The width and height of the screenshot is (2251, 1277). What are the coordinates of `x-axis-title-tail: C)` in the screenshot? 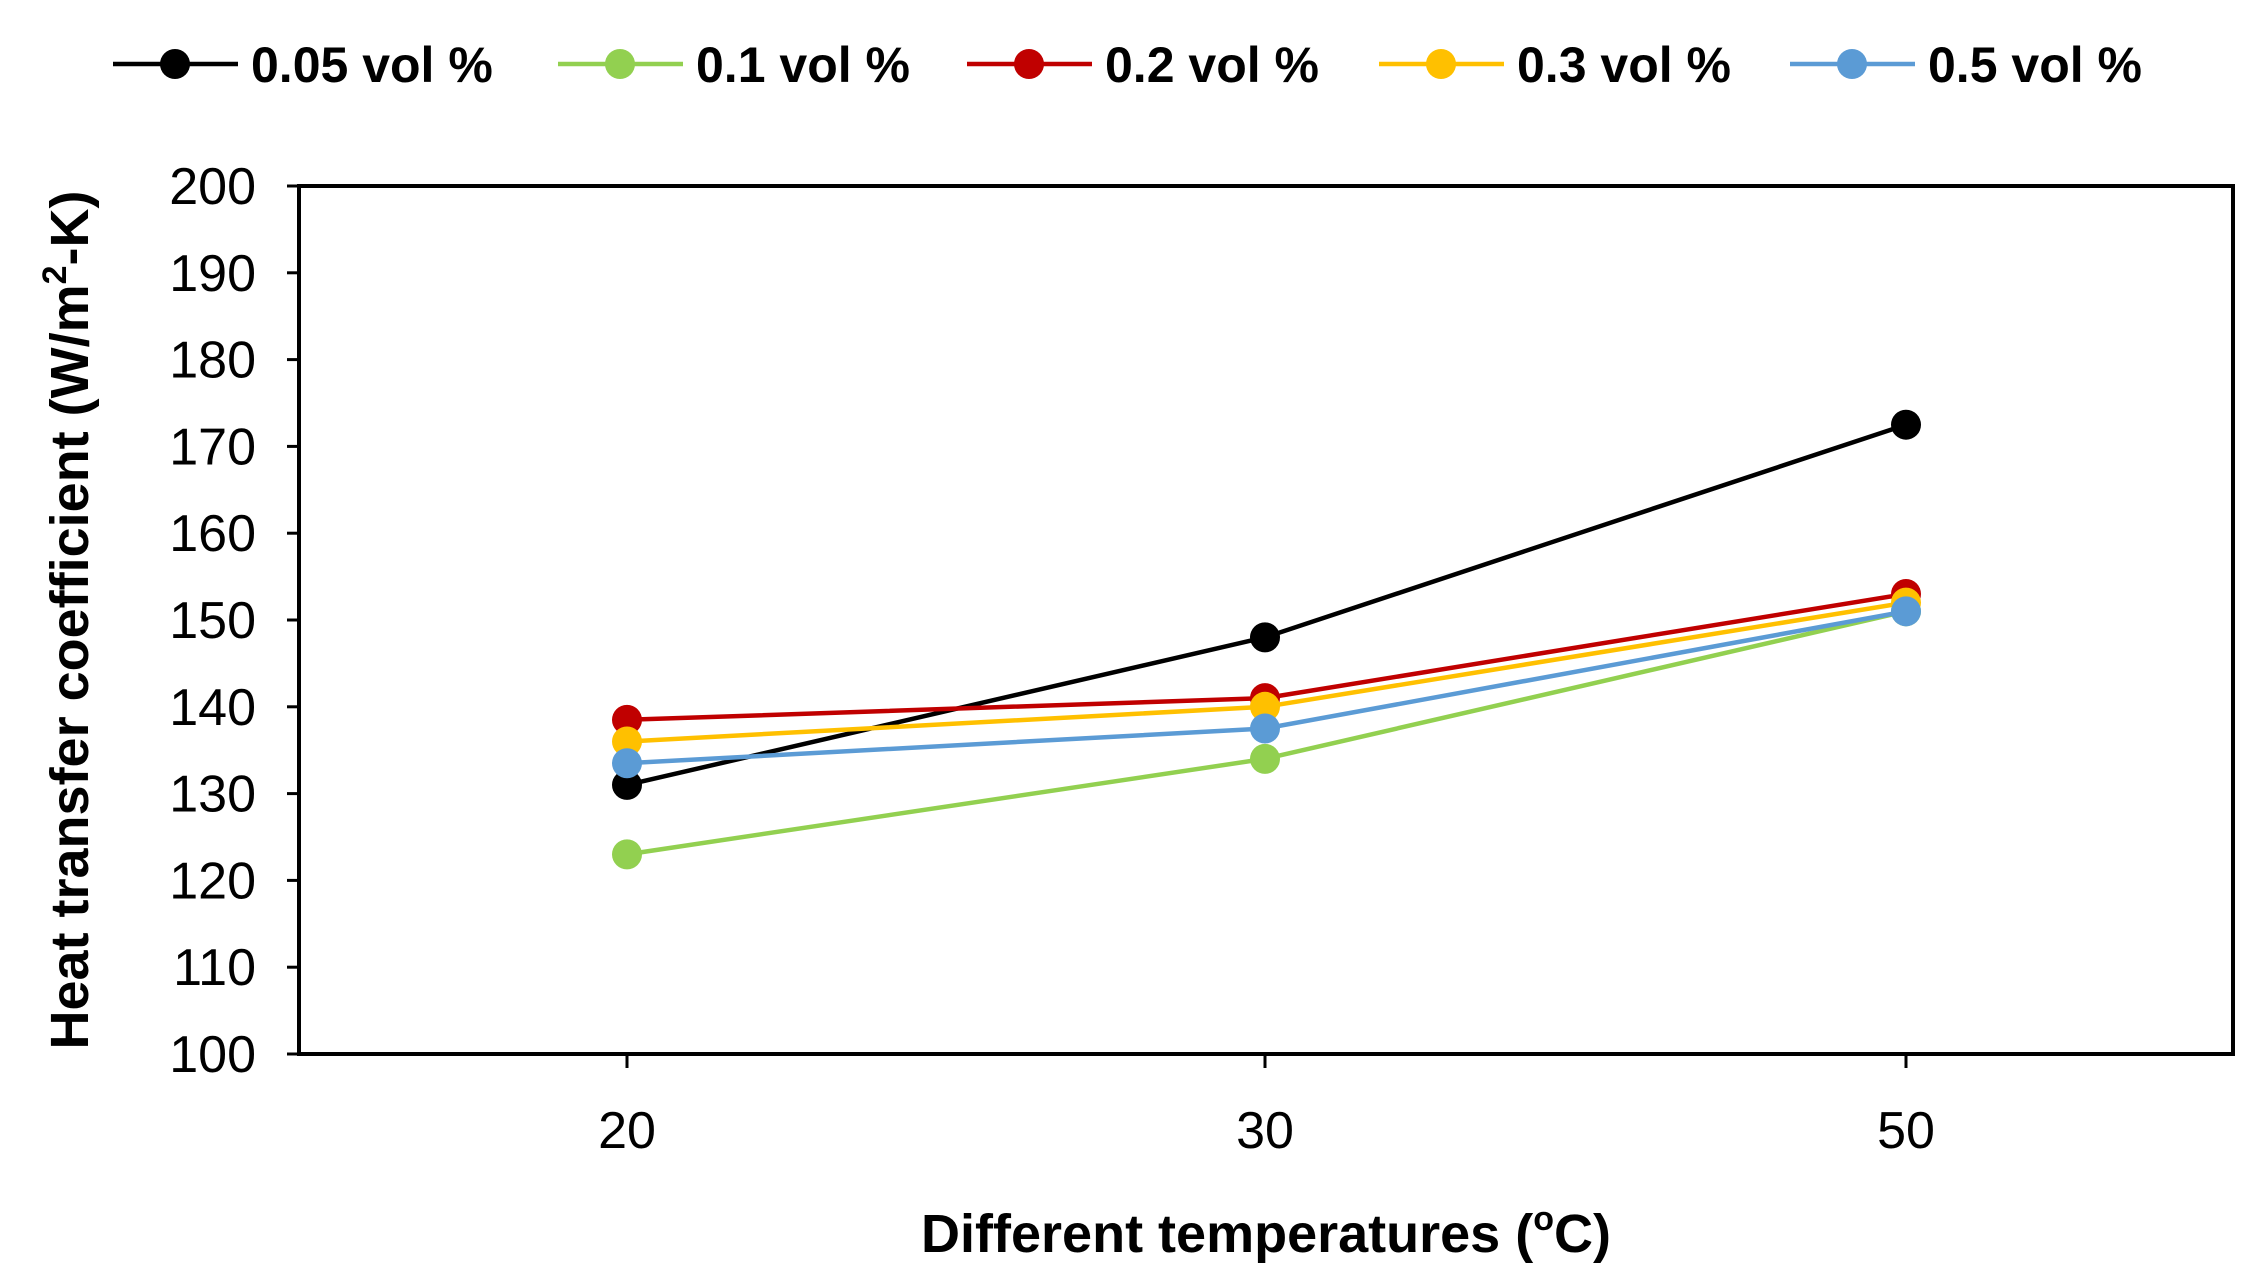 It's located at (1582, 1234).